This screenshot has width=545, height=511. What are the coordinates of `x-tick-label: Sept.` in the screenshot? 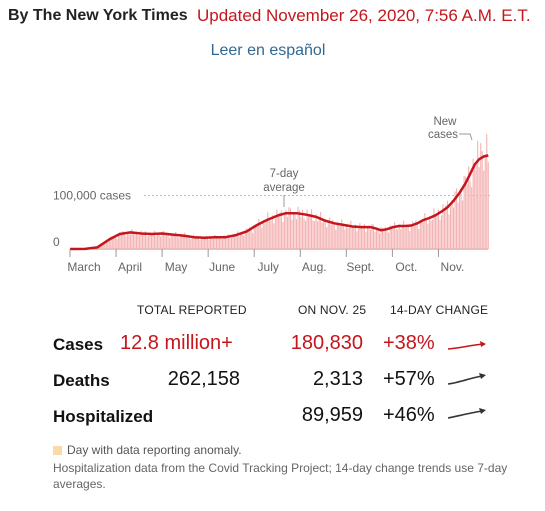 It's located at (360, 267).